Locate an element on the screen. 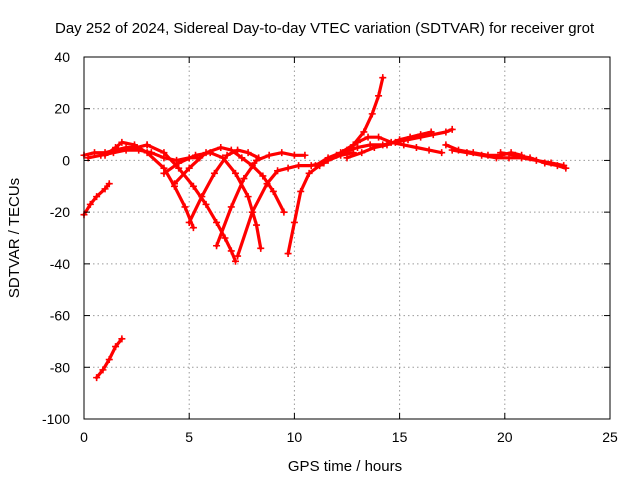 The width and height of the screenshot is (640, 480). x-tick-label: 20 is located at coordinates (505, 437).